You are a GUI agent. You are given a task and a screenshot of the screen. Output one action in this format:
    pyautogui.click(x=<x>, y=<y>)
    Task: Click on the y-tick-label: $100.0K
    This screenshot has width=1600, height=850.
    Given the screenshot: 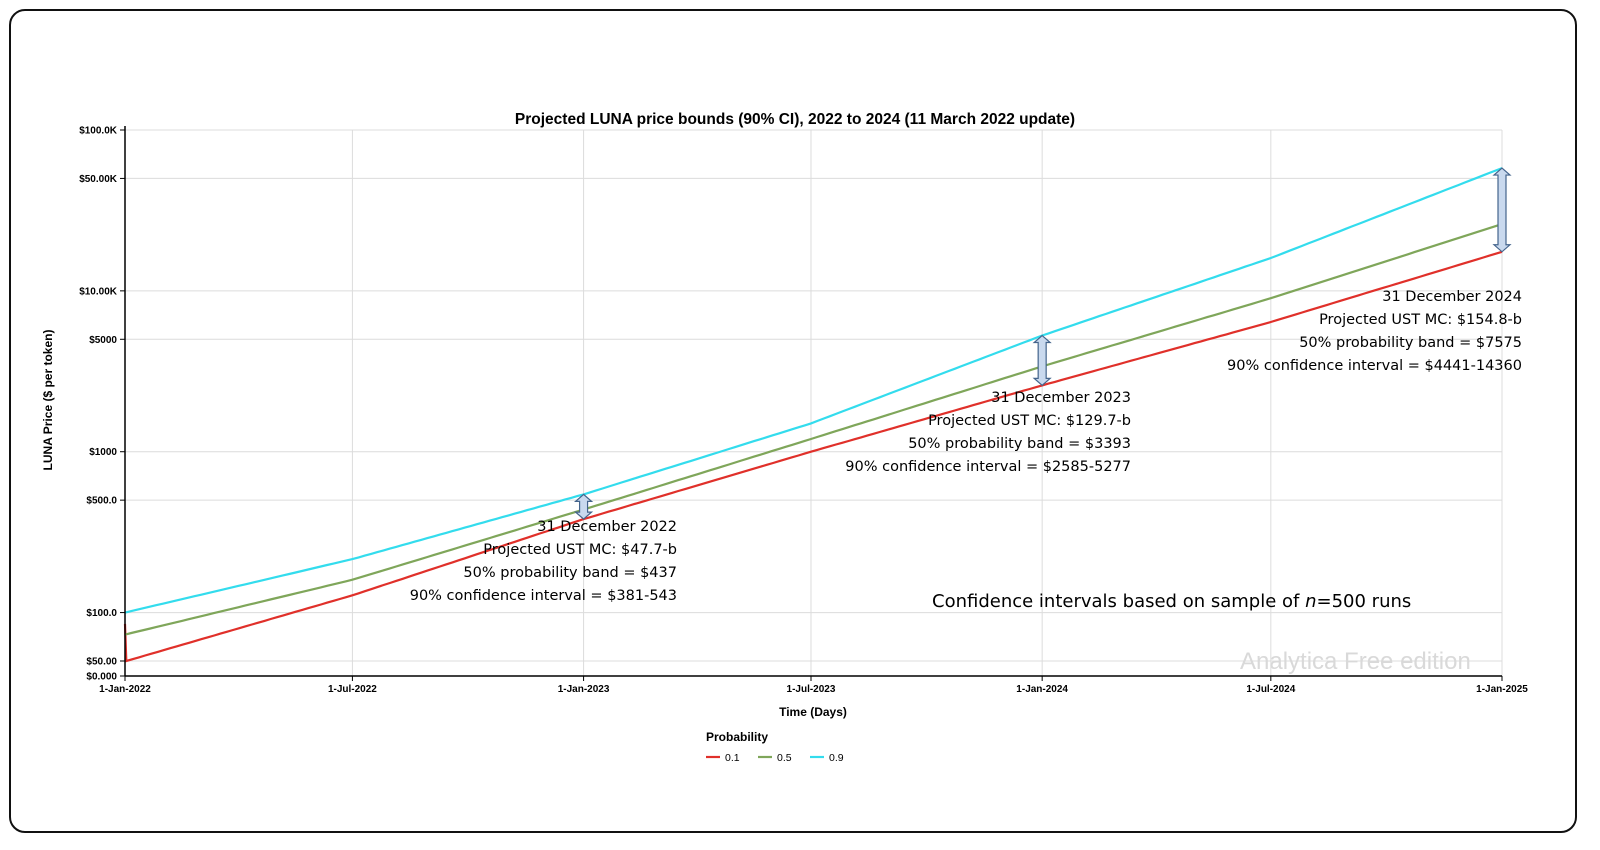 What is the action you would take?
    pyautogui.click(x=98, y=131)
    